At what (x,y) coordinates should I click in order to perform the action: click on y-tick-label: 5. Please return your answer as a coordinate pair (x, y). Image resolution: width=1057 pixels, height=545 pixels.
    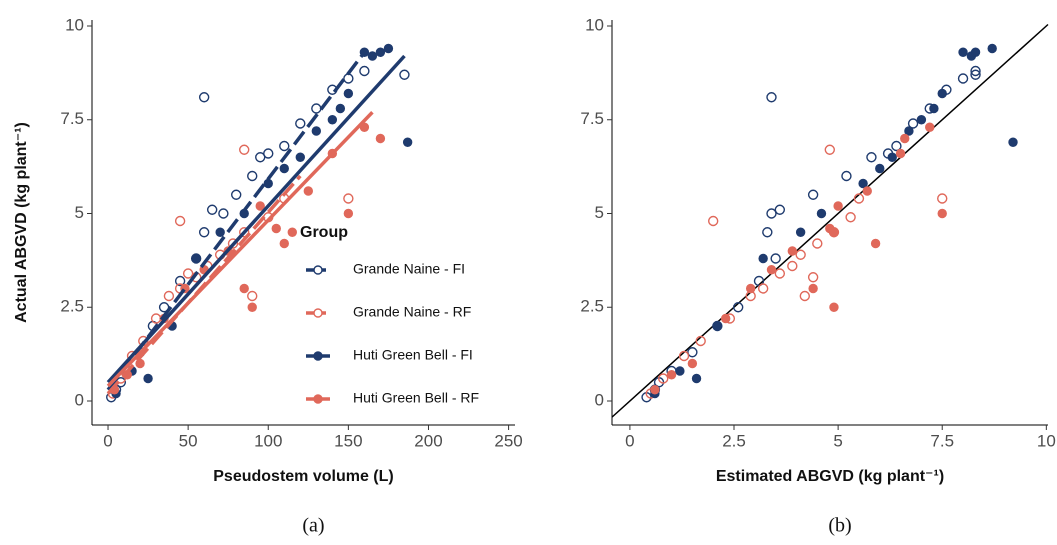
    Looking at the image, I should click on (79, 212).